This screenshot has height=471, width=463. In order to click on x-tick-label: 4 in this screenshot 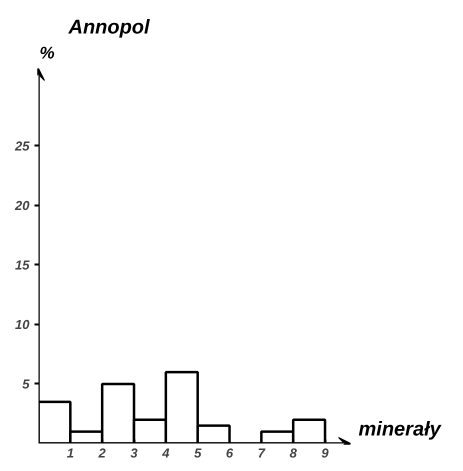, I will do `click(165, 453)`.